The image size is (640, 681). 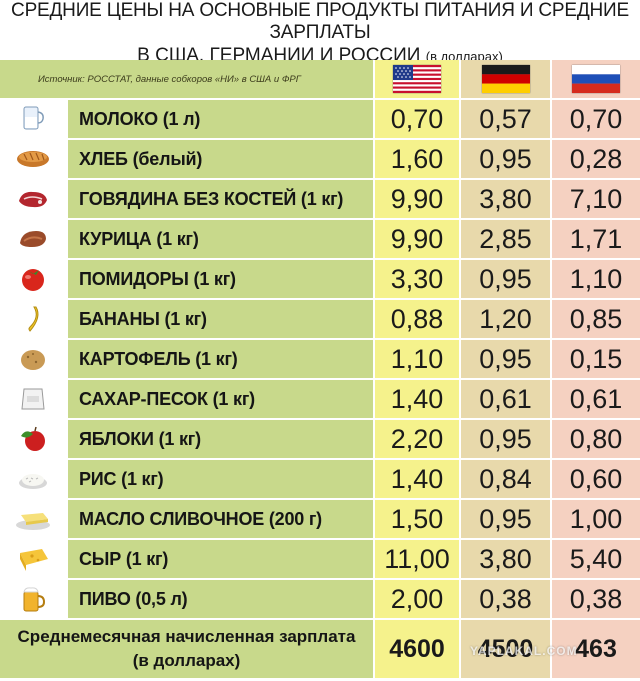 I want to click on product-name: ЯБЛОКИ (1 кг), so click(x=220, y=439).